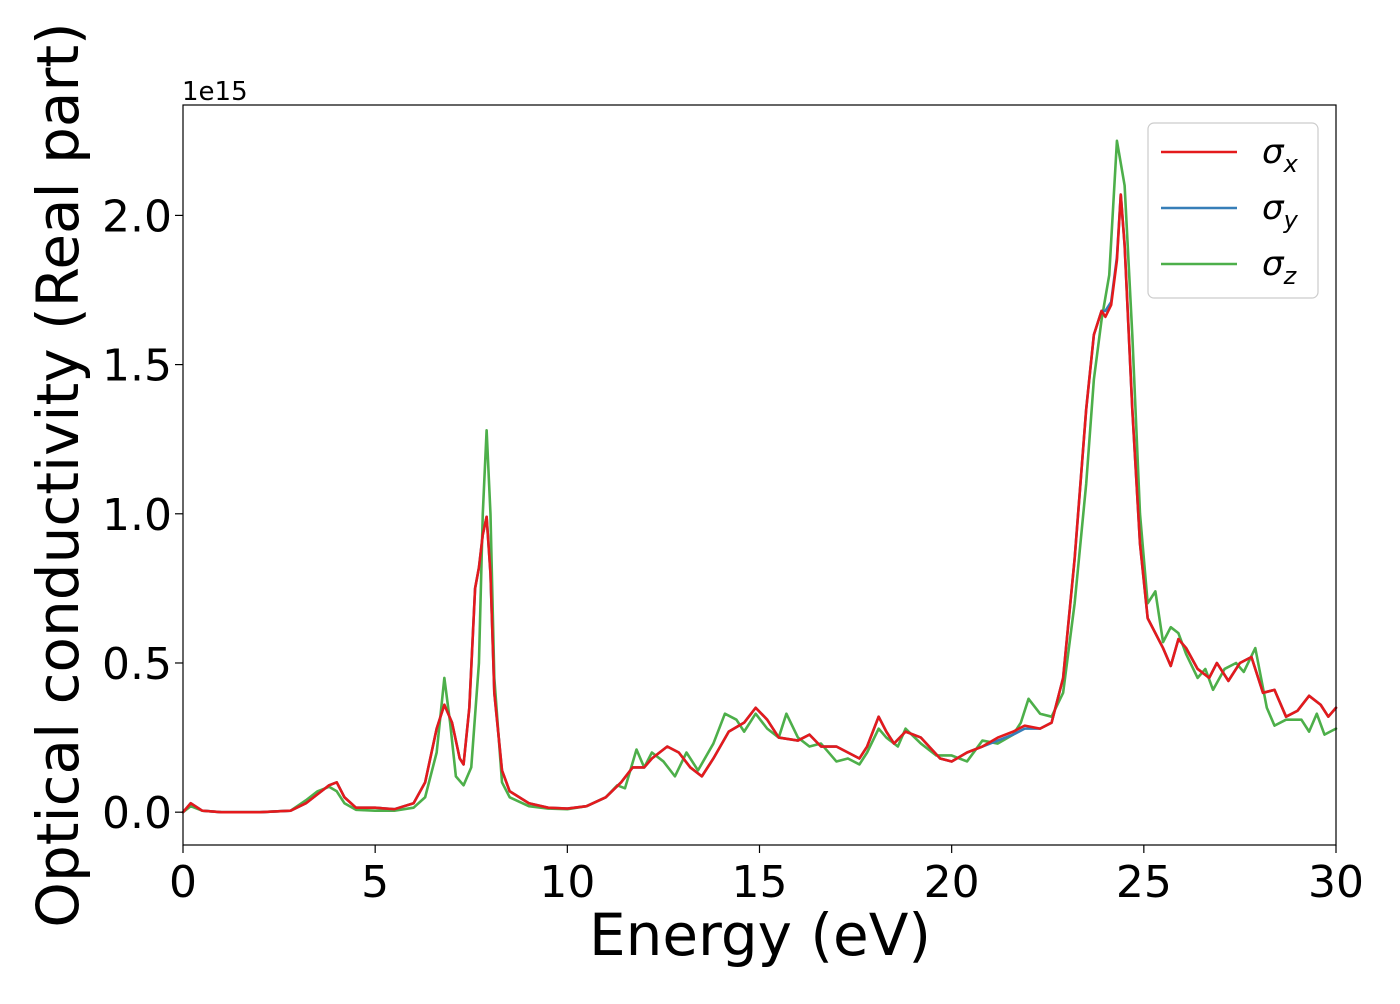  Describe the element at coordinates (58, 474) in the screenshot. I see `y-axis-label: Optical conductivity (Real part)` at that location.